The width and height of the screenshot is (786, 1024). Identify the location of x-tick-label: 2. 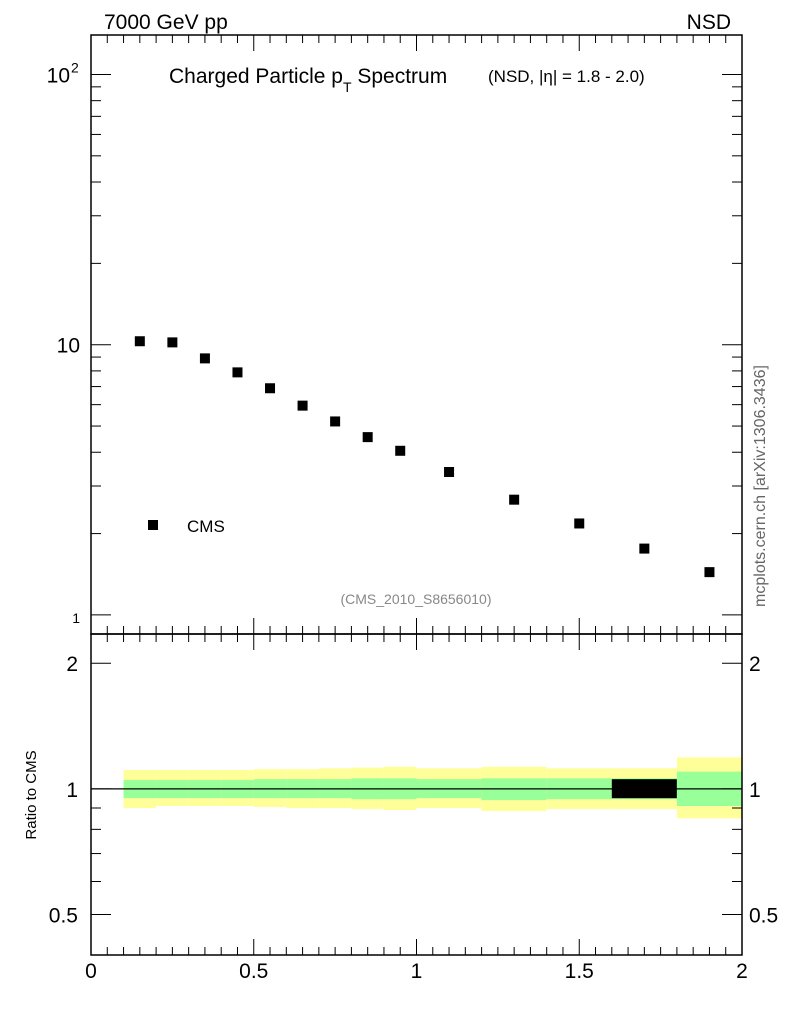
(742, 971).